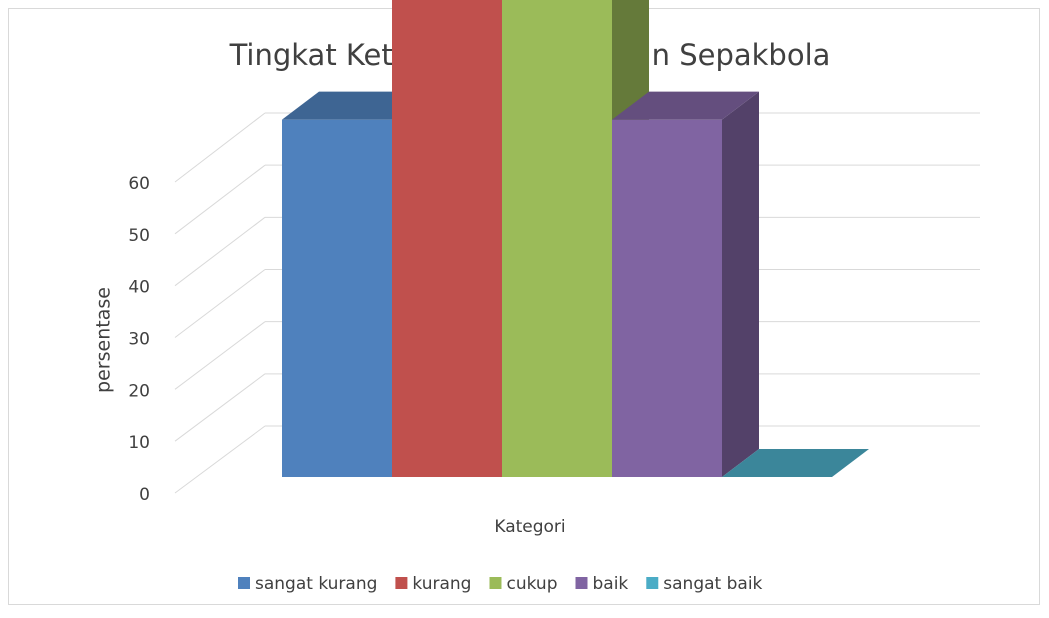  I want to click on y-tick-label: 30, so click(139, 340).